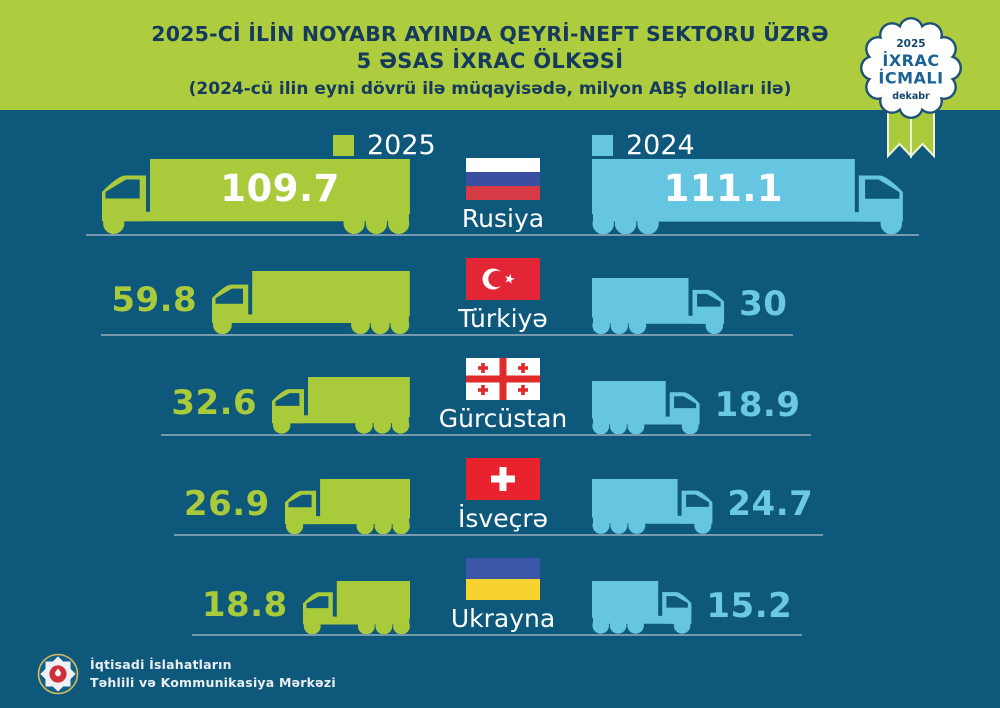 Image resolution: width=1000 pixels, height=708 pixels. Describe the element at coordinates (763, 303) in the screenshot. I see `value-2024-tr: 30` at that location.